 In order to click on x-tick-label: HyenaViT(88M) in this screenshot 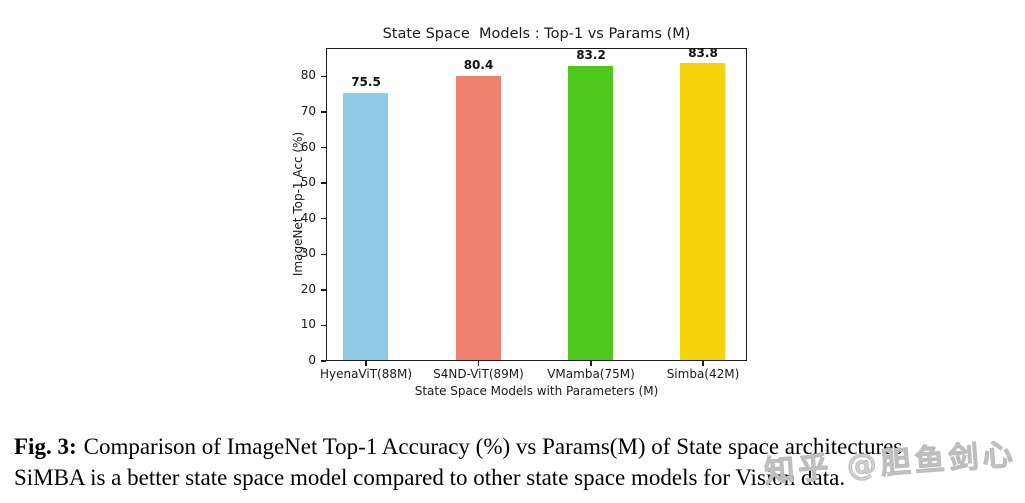, I will do `click(366, 374)`.